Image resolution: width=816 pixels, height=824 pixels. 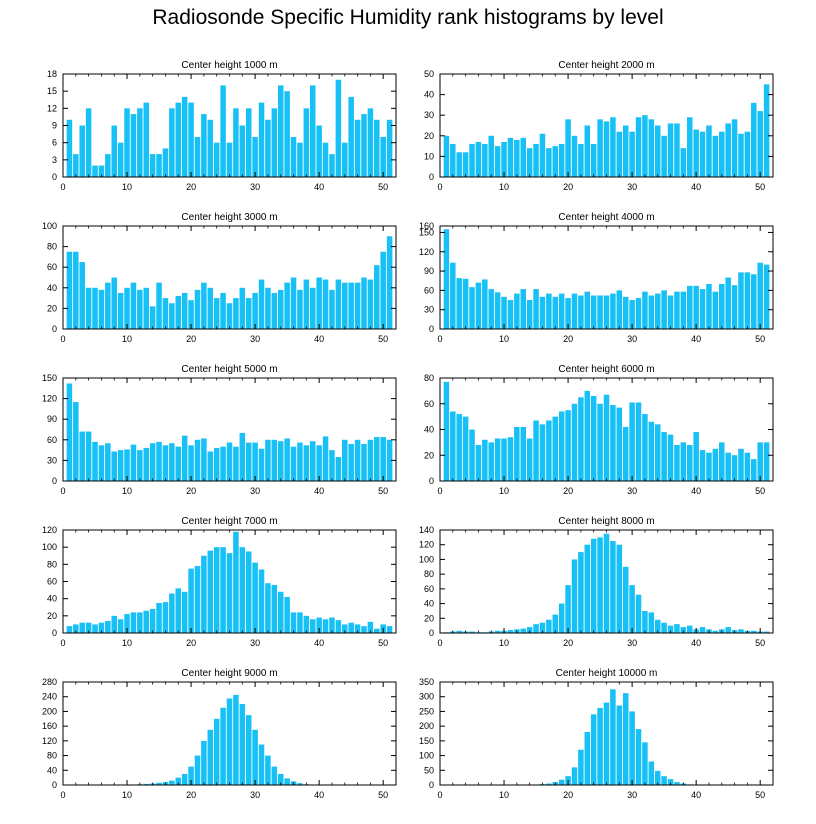 I want to click on panel-title: Center height 1000 m, so click(x=229, y=65).